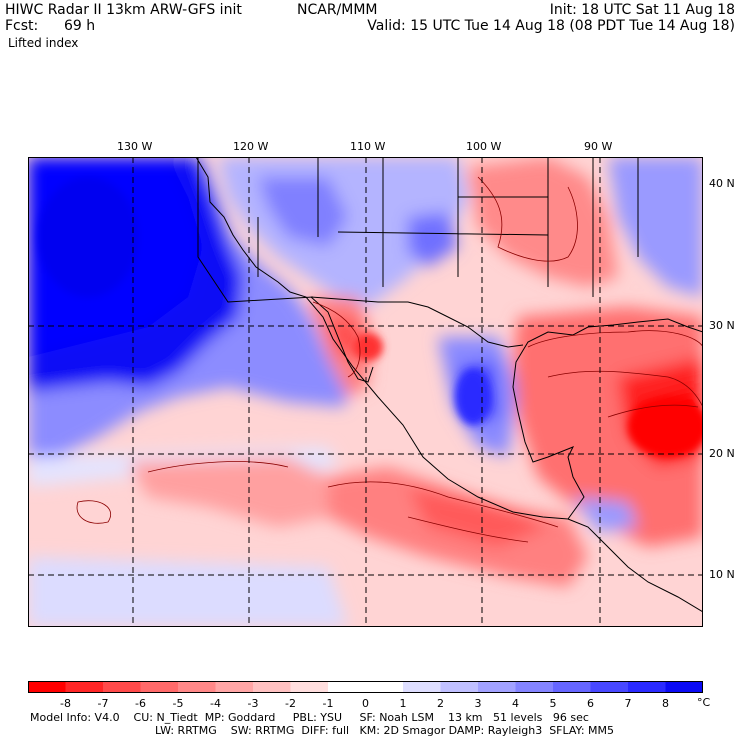 This screenshot has height=740, width=740. What do you see at coordinates (722, 453) in the screenshot?
I see `lat-label-20n: 20 N` at bounding box center [722, 453].